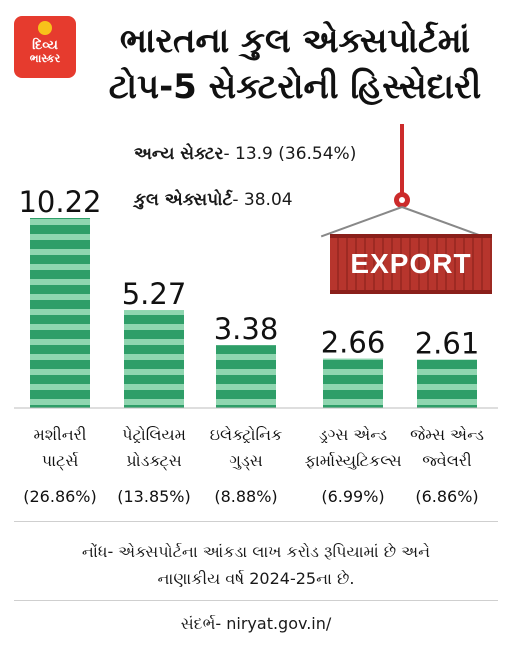 This screenshot has height=652, width=512. What do you see at coordinates (246, 329) in the screenshot?
I see `bar-value-label-3: 3.38` at bounding box center [246, 329].